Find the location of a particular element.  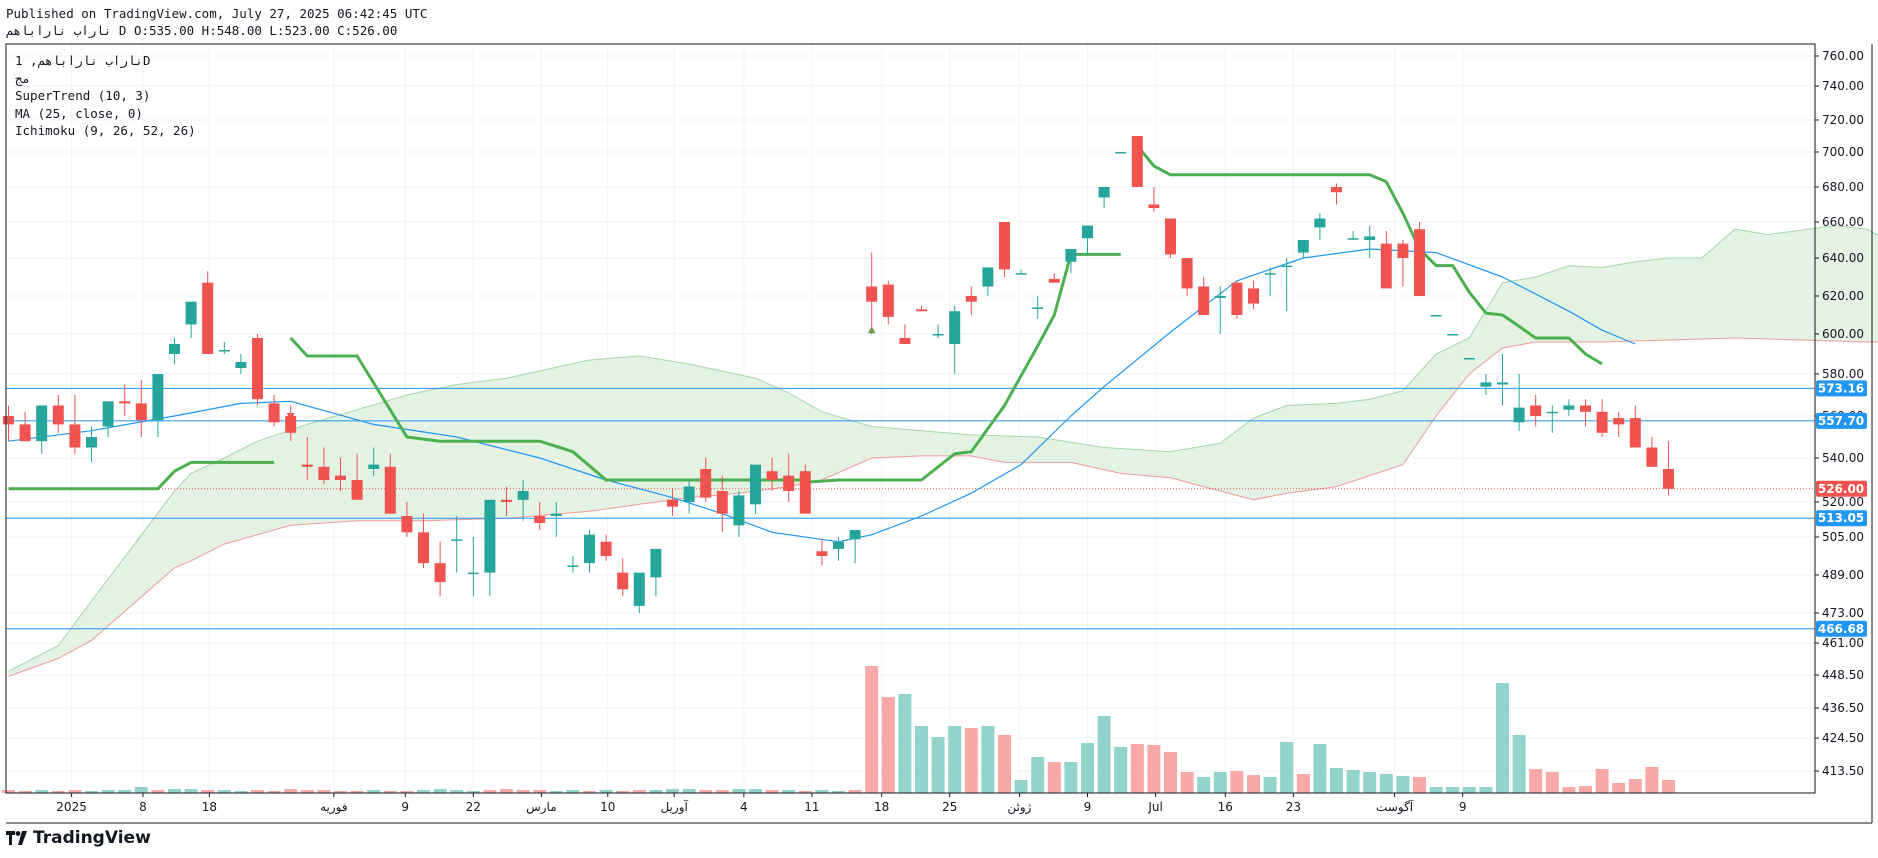

time-tick-label: Jul is located at coordinates (1154, 807).